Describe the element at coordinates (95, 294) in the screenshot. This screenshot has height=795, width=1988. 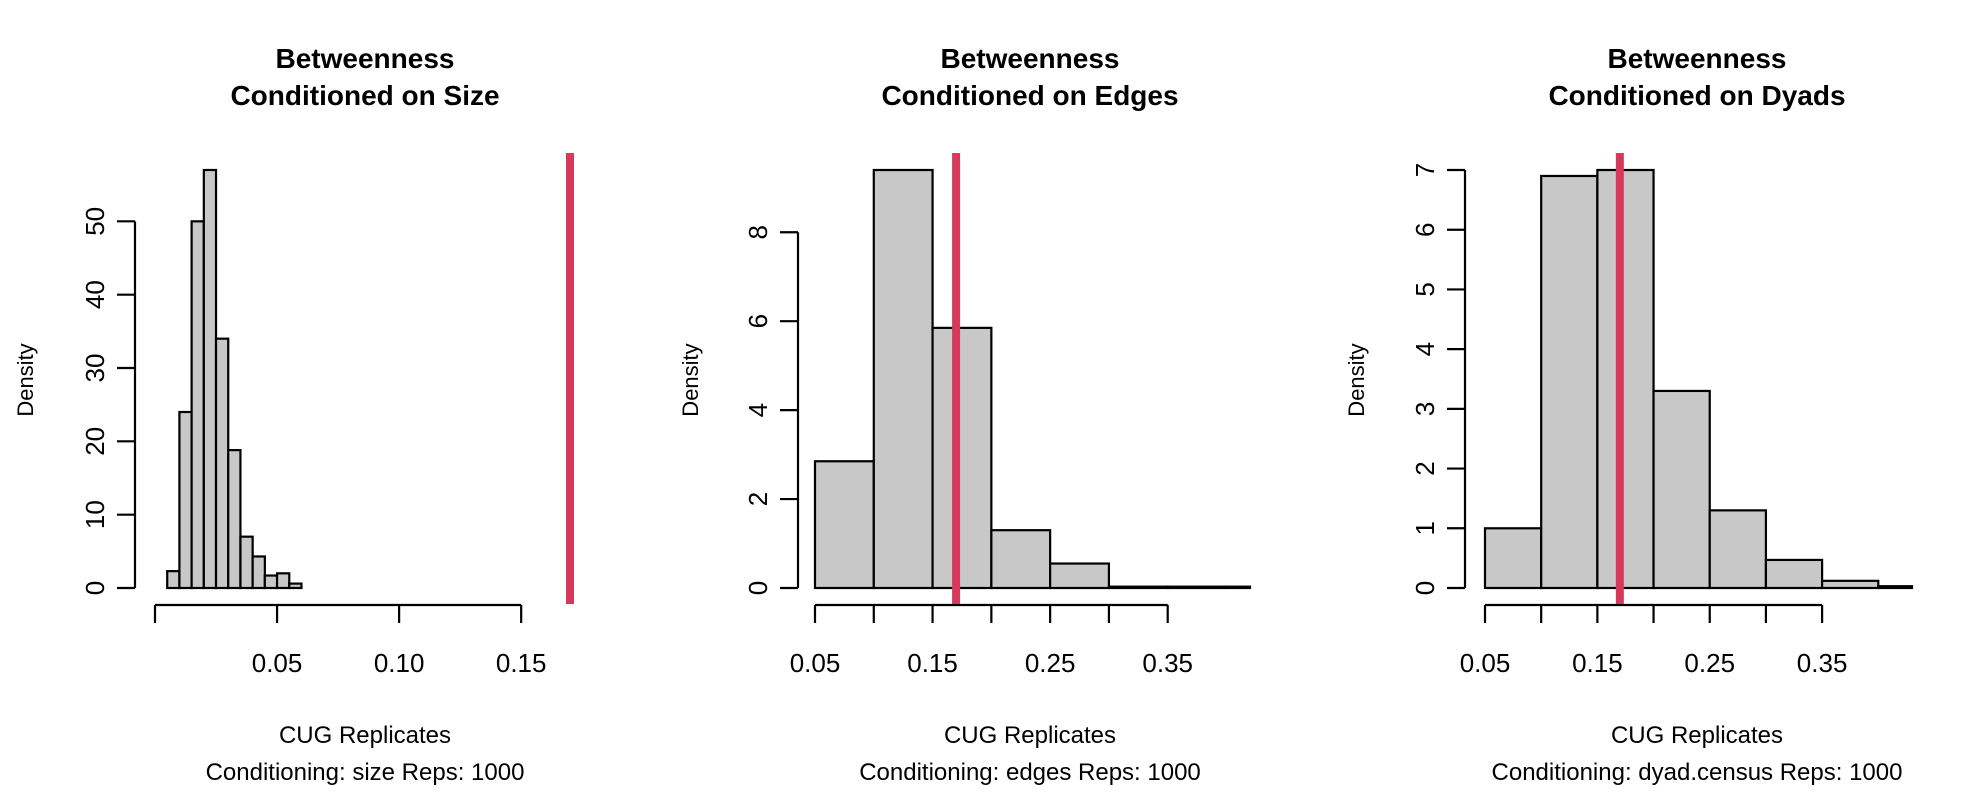
I see `y-tick-label: 40` at that location.